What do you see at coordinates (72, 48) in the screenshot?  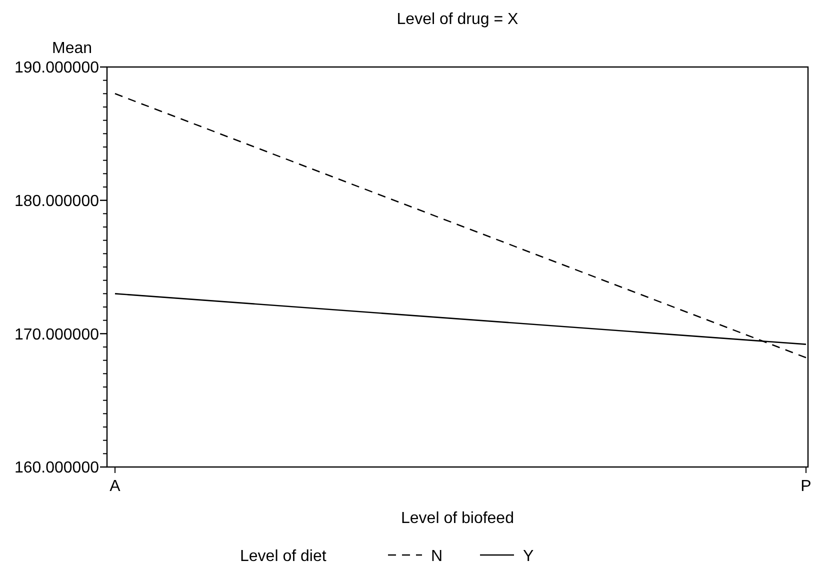 I see `y-axis-title: Mean` at bounding box center [72, 48].